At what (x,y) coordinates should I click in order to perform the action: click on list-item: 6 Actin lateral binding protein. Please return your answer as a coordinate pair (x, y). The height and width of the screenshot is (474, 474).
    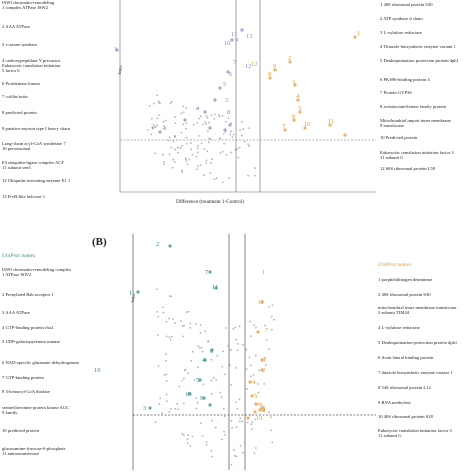
    Looking at the image, I should click on (406, 357).